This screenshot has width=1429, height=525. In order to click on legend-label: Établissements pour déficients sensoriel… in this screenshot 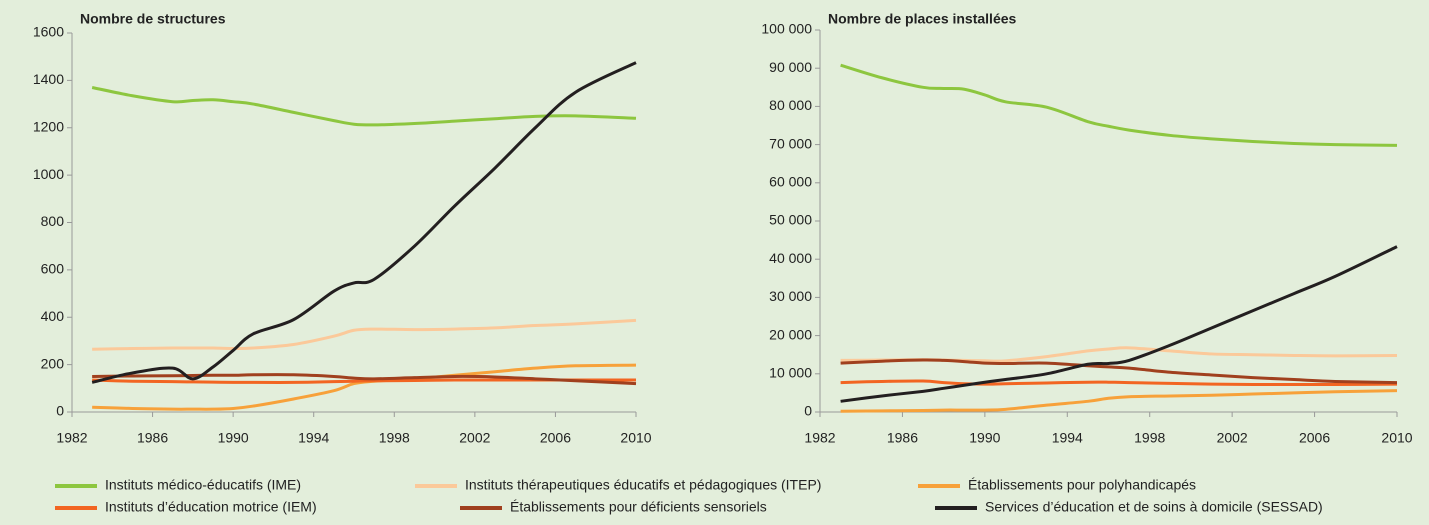, I will do `click(638, 507)`.